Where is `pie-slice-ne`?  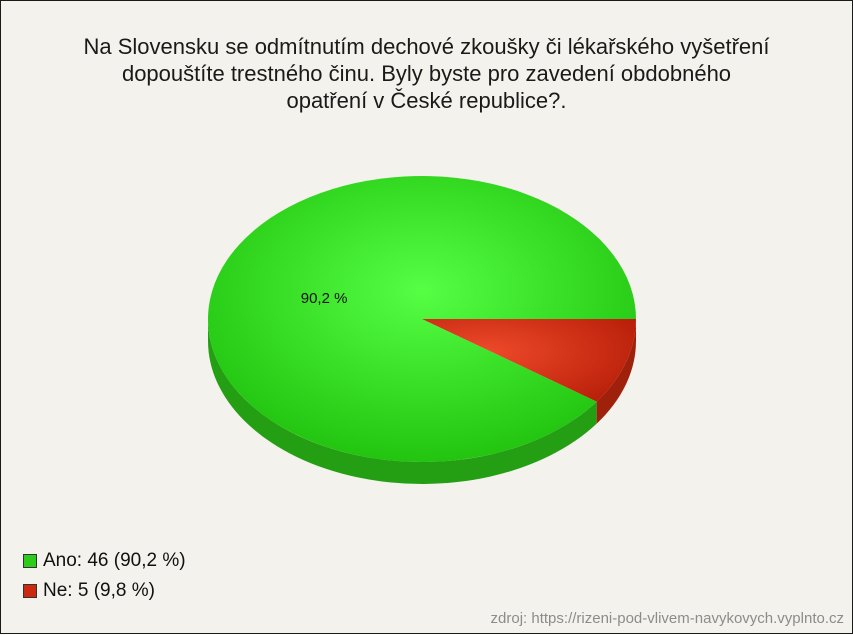
pie-slice-ne is located at coordinates (529, 360).